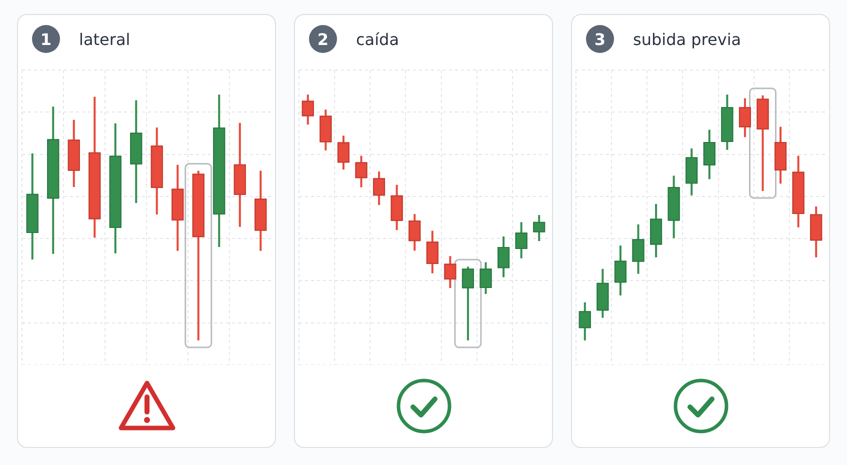 The width and height of the screenshot is (847, 465). I want to click on number-badge: 3, so click(600, 39).